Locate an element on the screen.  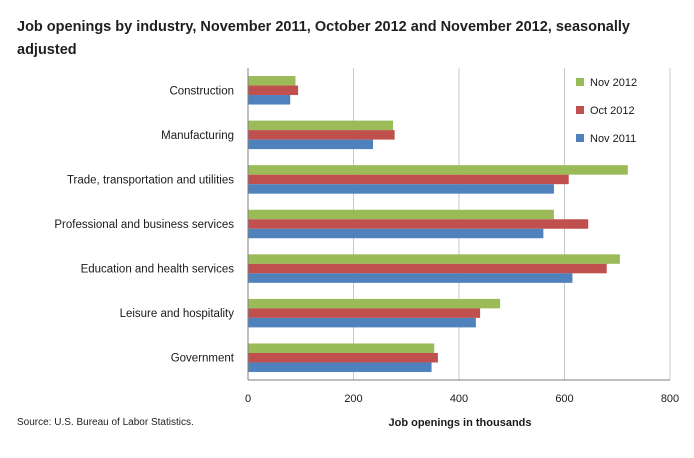
category-label: Manufacturing is located at coordinates (197, 136).